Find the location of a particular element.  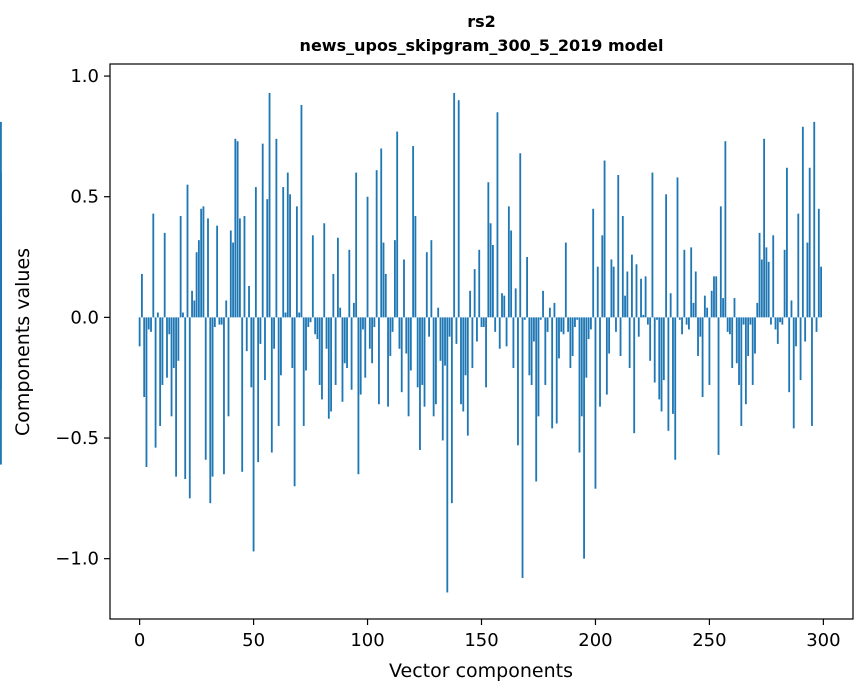

x-axis-label: Vector components is located at coordinates (481, 671).